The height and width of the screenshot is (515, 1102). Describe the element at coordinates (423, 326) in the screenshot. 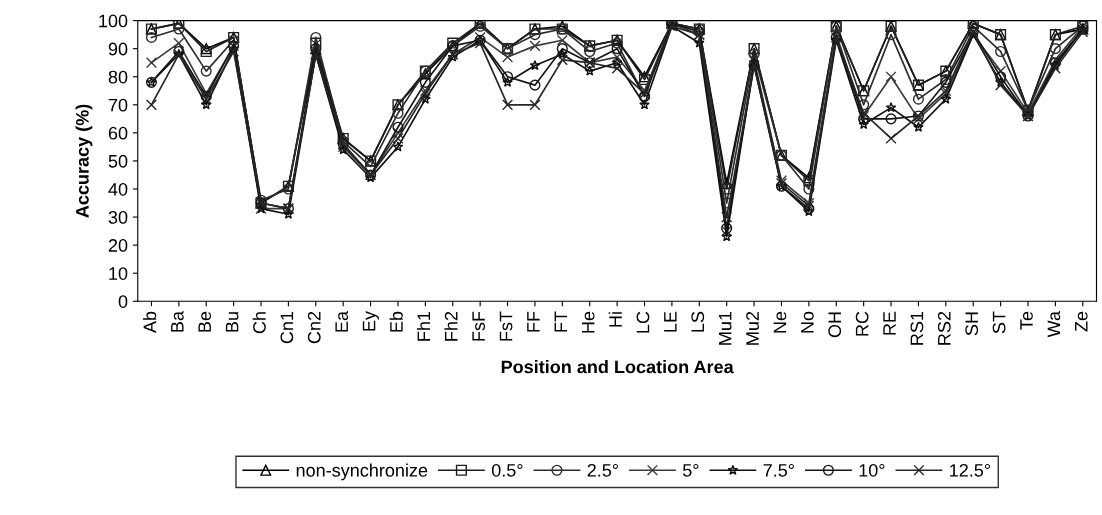

I see `x-tick-label: Fh1` at that location.